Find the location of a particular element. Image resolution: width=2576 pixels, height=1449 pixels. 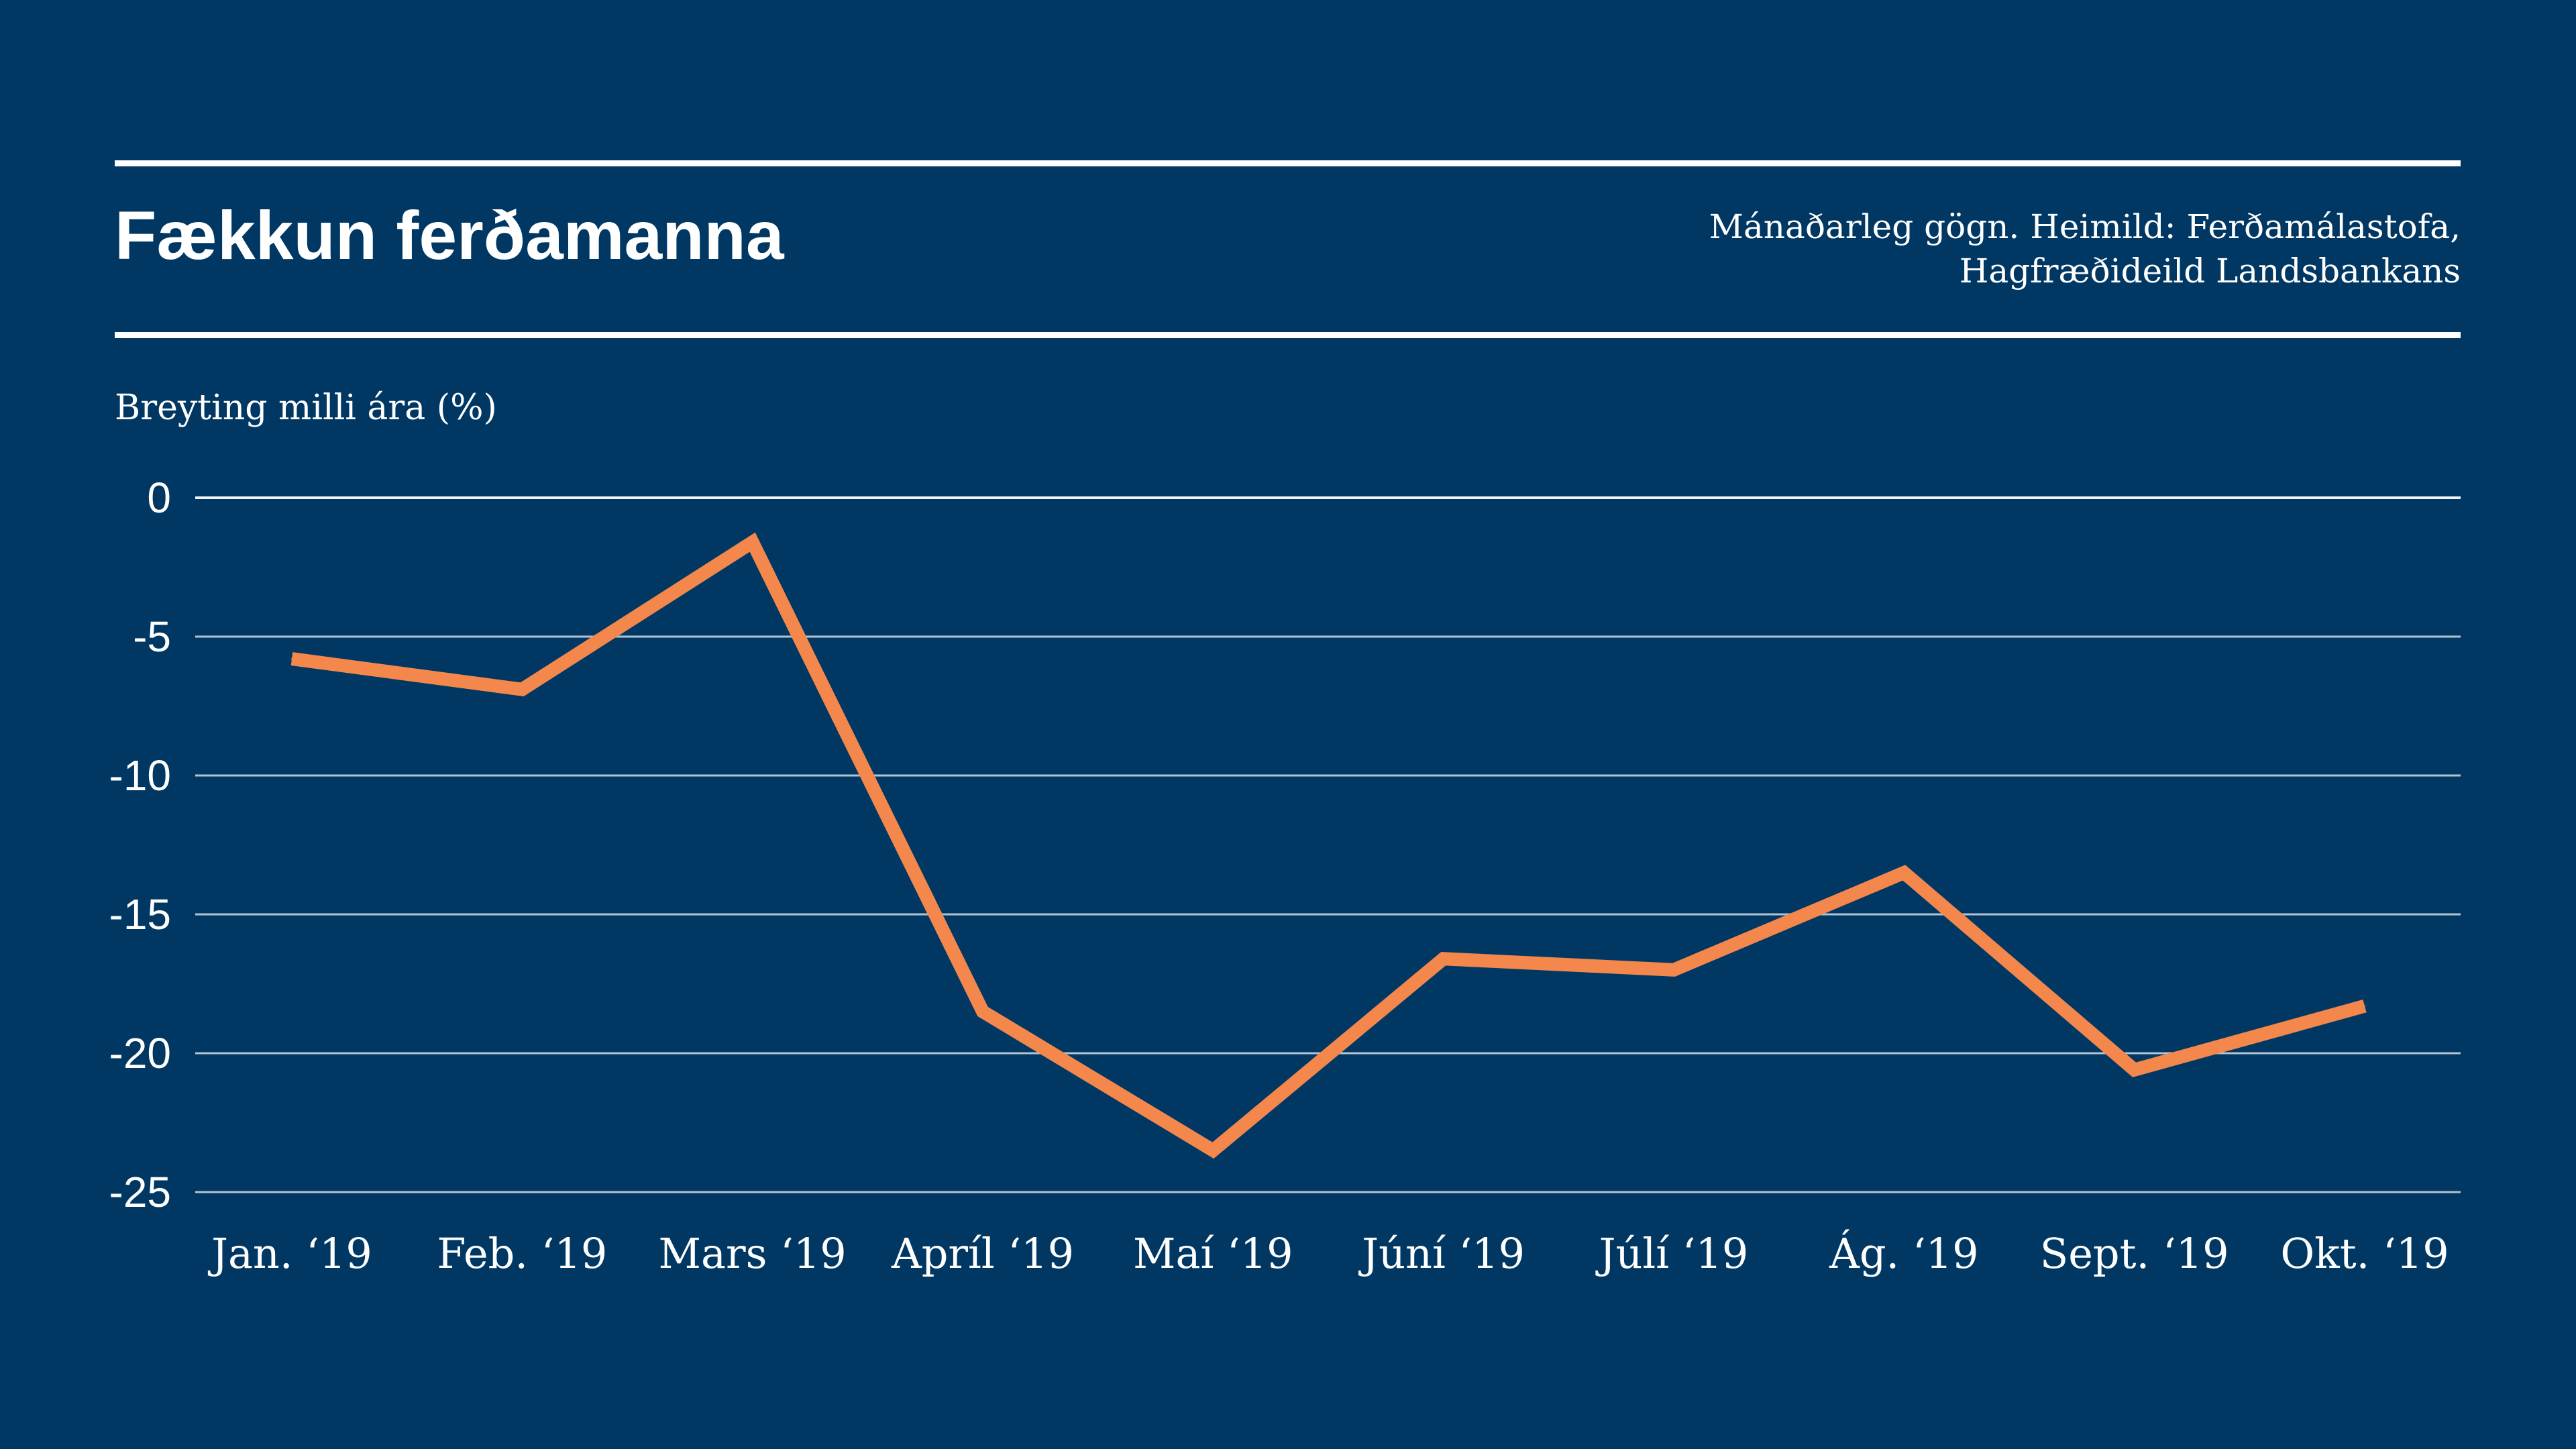

header-rule-bottom is located at coordinates (1288, 335).